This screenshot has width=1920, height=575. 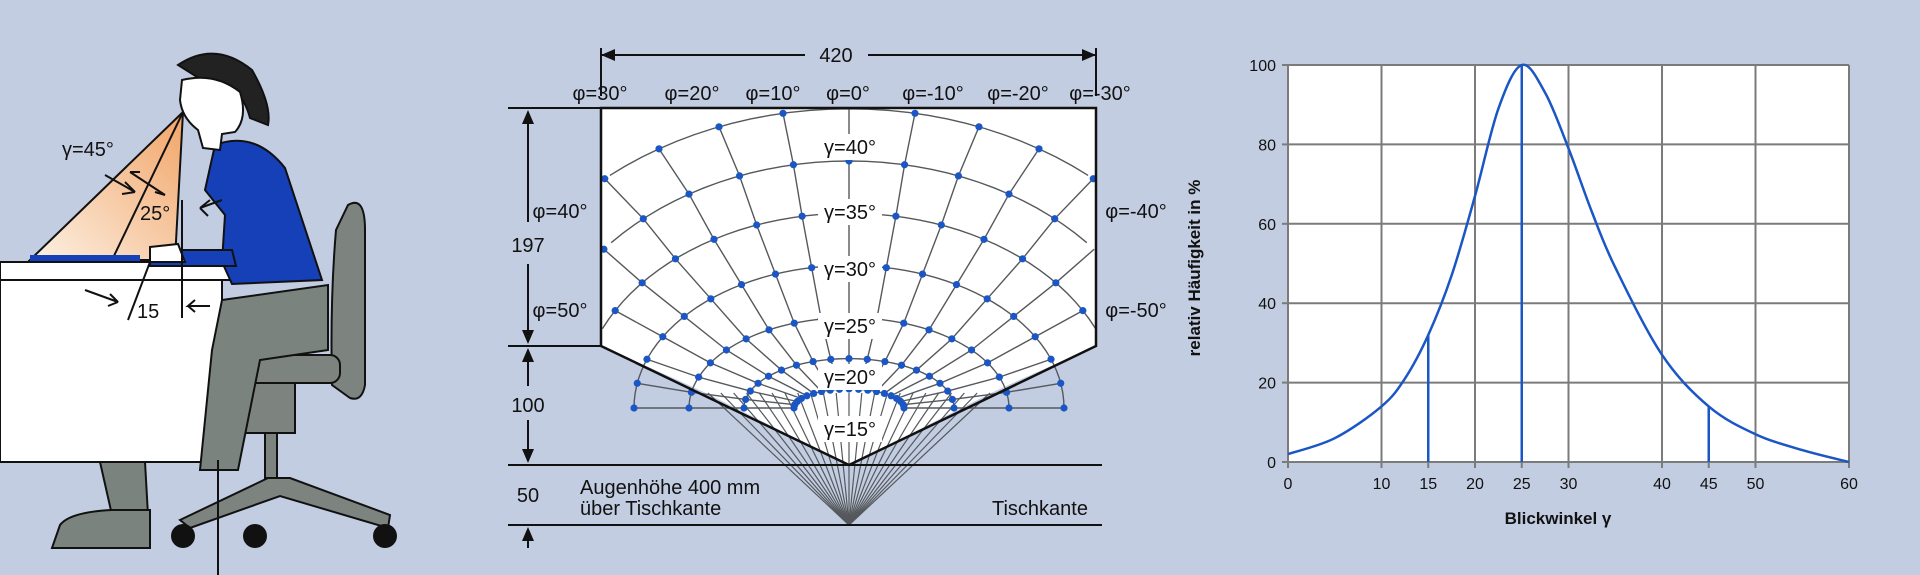 I want to click on width-label: 420, so click(x=835, y=56).